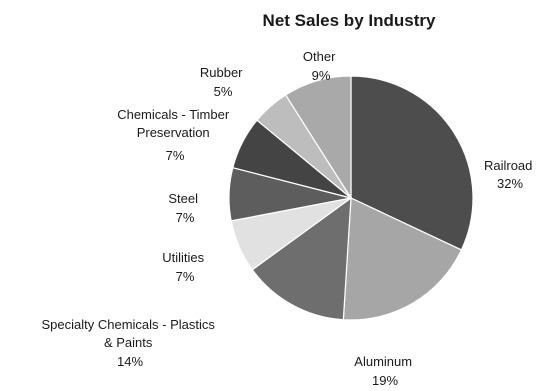 The image size is (560, 391). Describe the element at coordinates (318, 138) in the screenshot. I see `pie-slice-other` at that location.